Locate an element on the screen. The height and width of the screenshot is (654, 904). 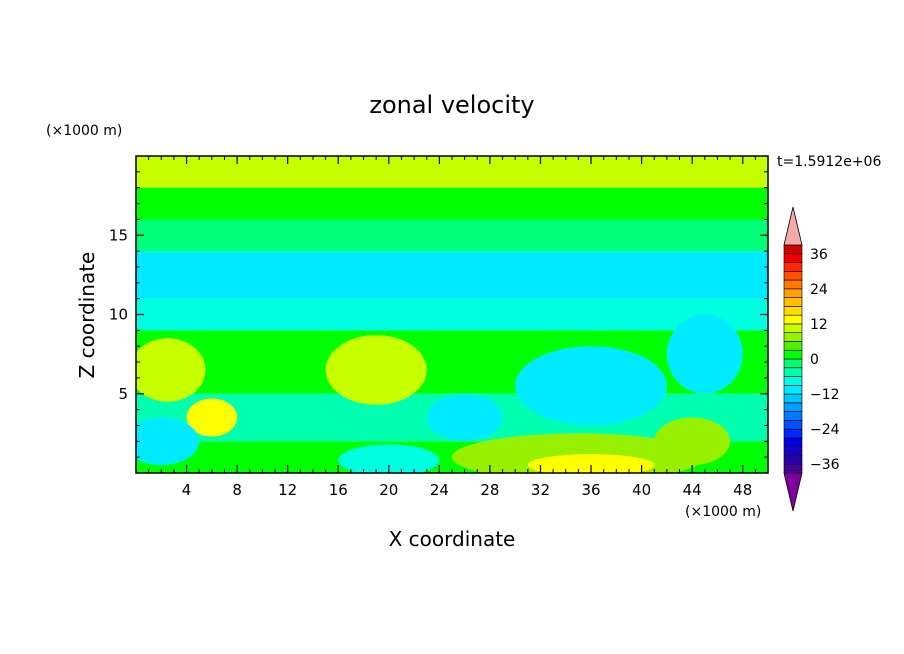
colorbar-tick-label: 36 is located at coordinates (819, 255).